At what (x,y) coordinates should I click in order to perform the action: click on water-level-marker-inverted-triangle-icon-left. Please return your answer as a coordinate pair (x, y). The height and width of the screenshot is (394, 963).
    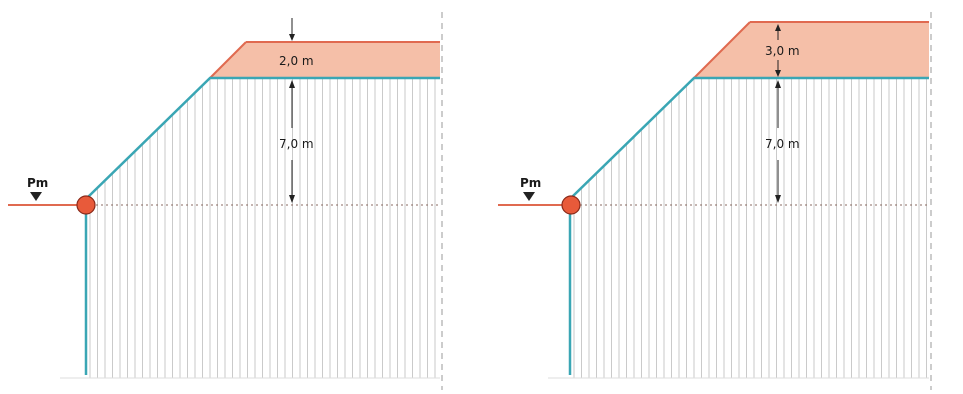
    Looking at the image, I should click on (36, 196).